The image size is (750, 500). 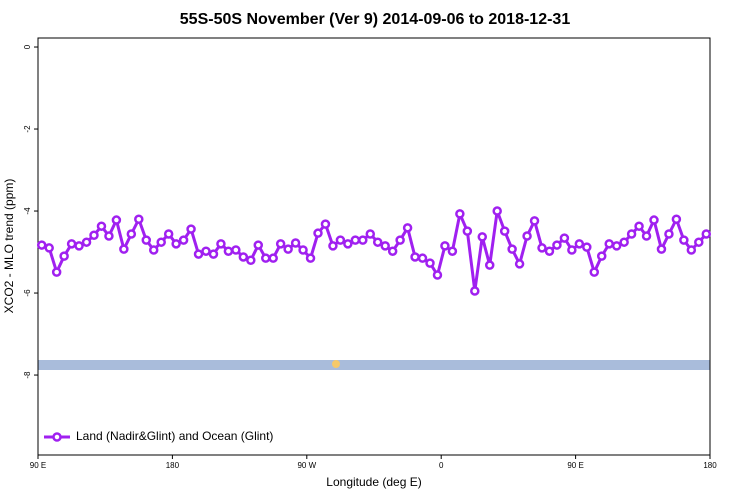 What do you see at coordinates (27, 46) in the screenshot?
I see `y-tick-label: 0` at bounding box center [27, 46].